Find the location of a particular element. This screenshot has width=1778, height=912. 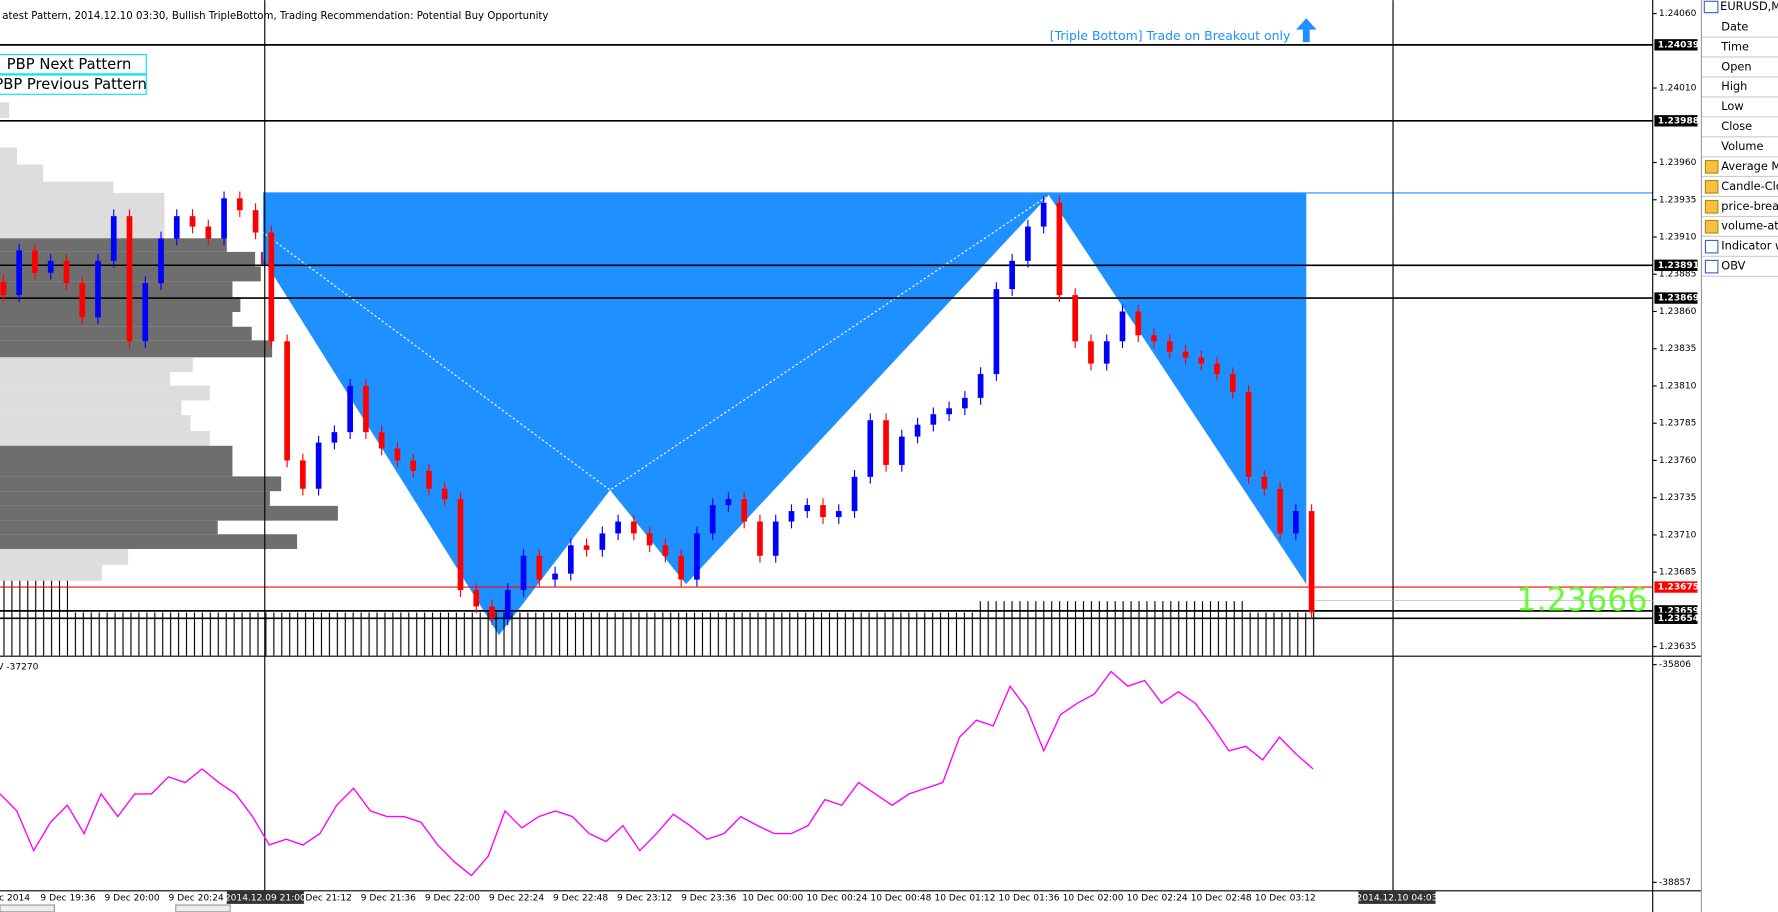

button-label: PBP Previous Pattern is located at coordinates (73, 84).